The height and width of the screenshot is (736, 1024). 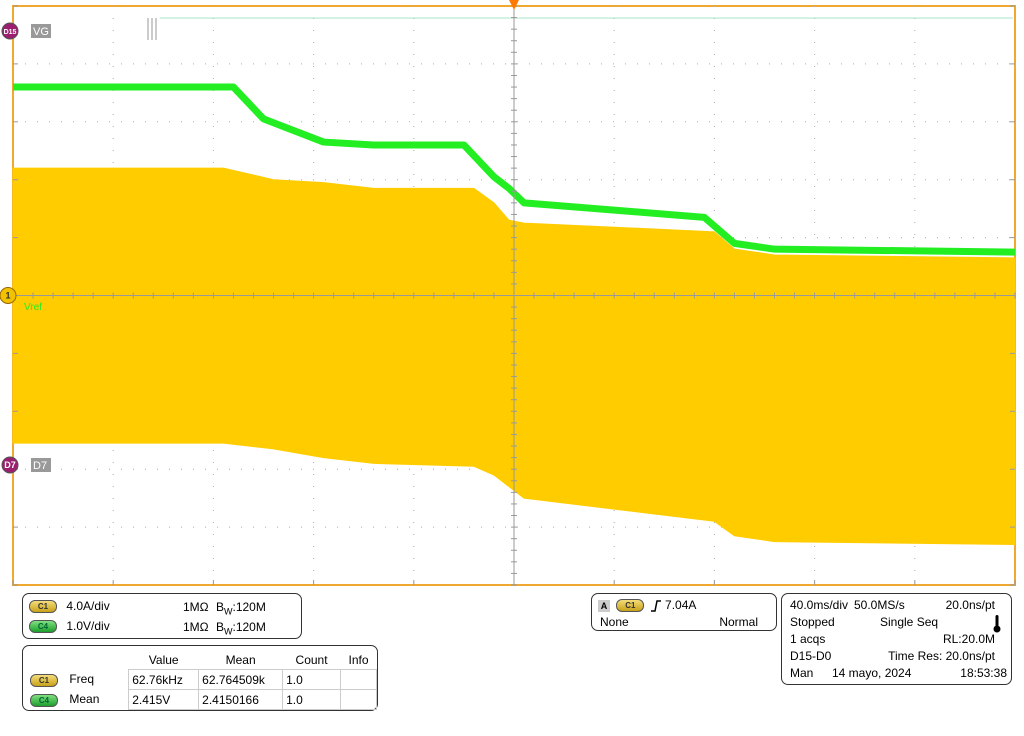 I want to click on time-per-point: 20.0ns/pt, so click(x=970, y=605).